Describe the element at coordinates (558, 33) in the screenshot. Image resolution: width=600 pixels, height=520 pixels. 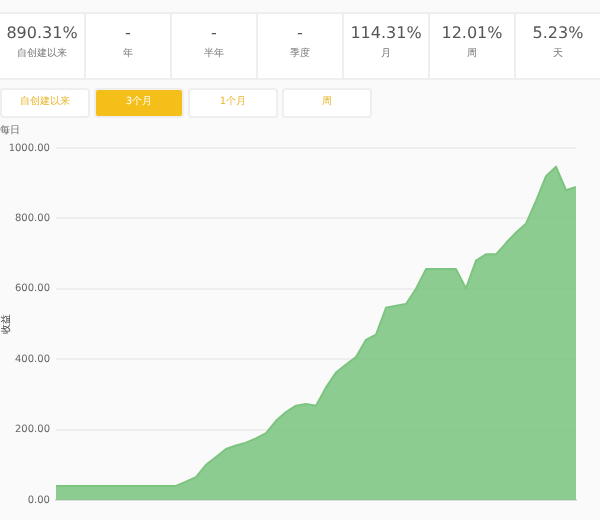
I see `text: 5.23%` at that location.